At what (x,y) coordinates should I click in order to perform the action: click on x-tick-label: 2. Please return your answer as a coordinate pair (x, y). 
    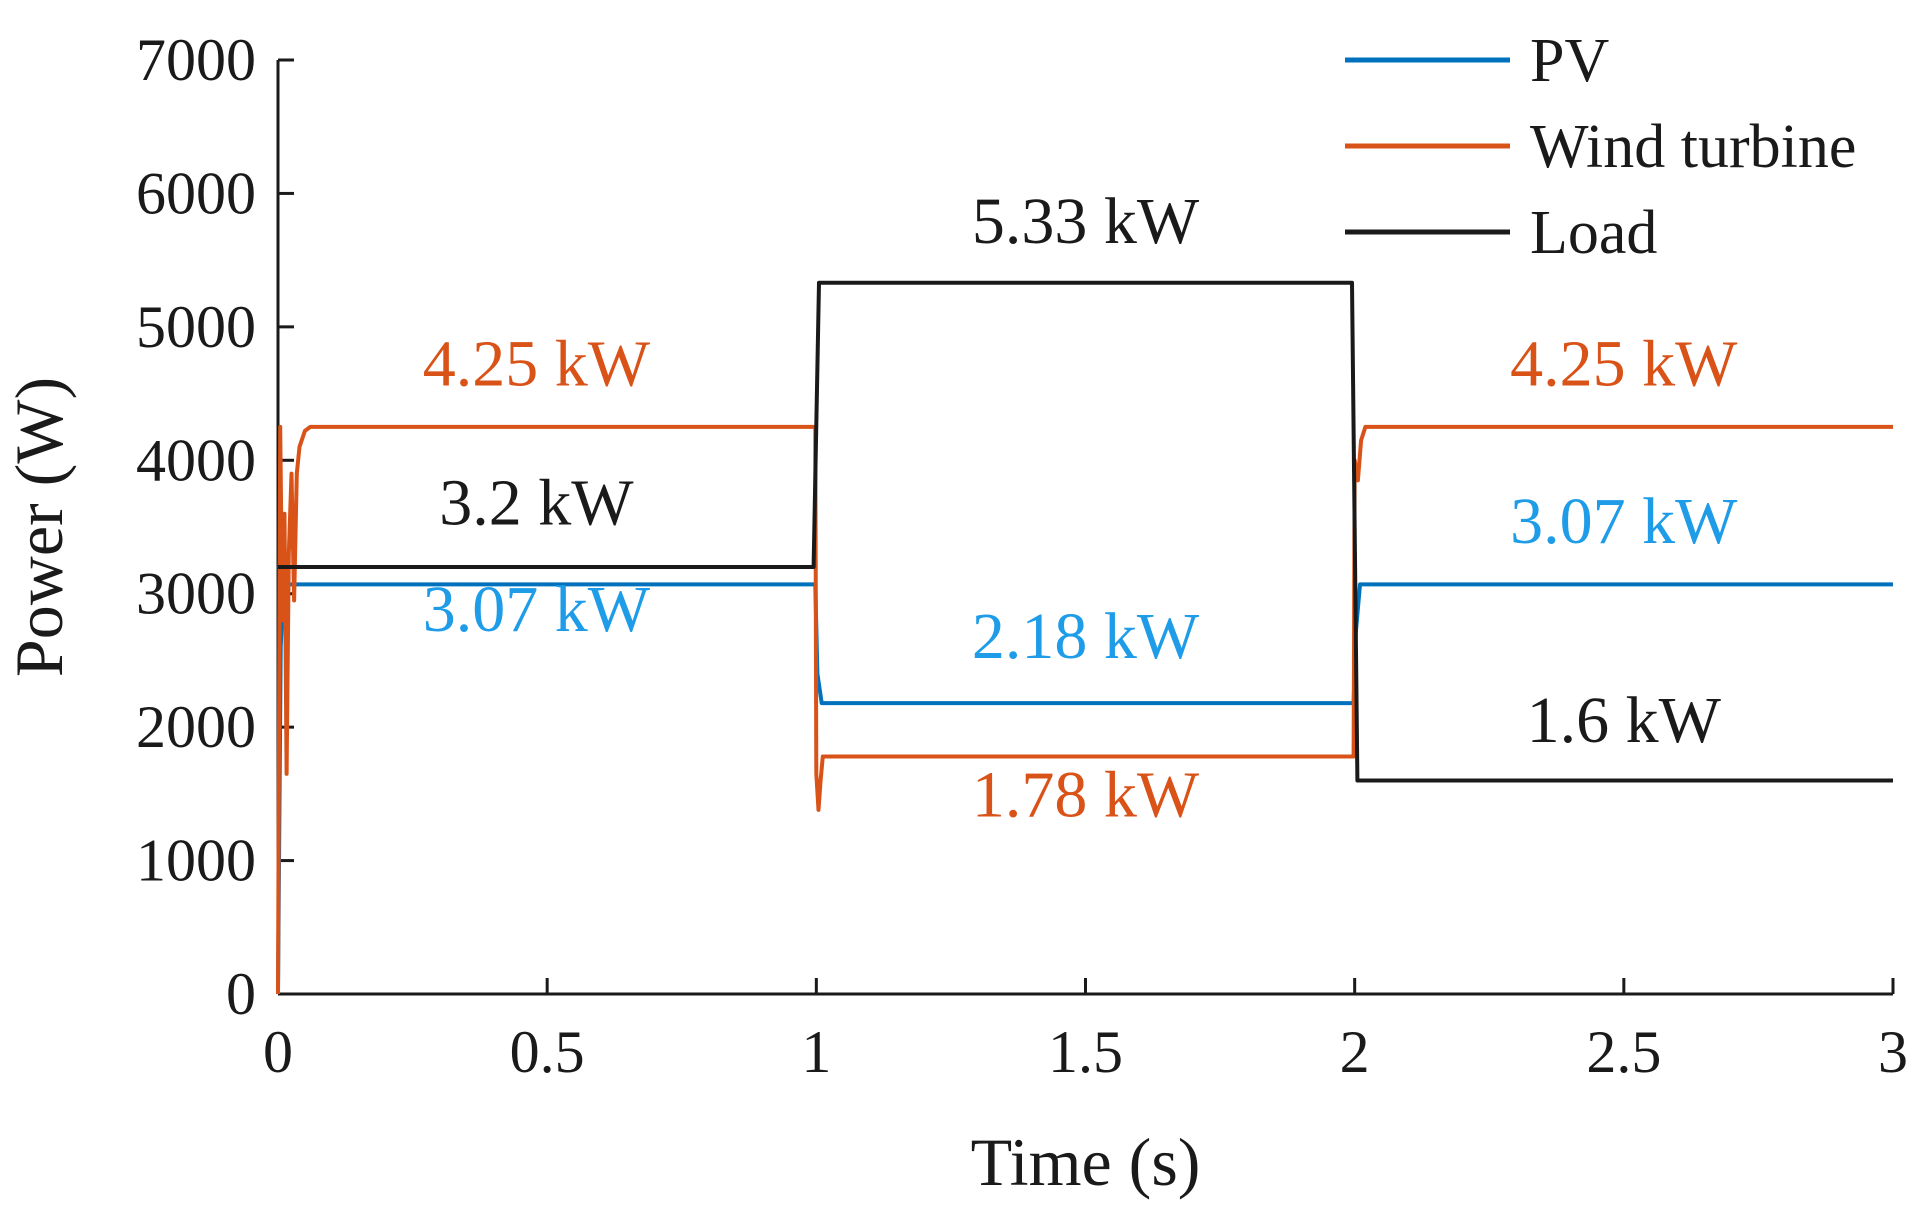
    Looking at the image, I should click on (1355, 1052).